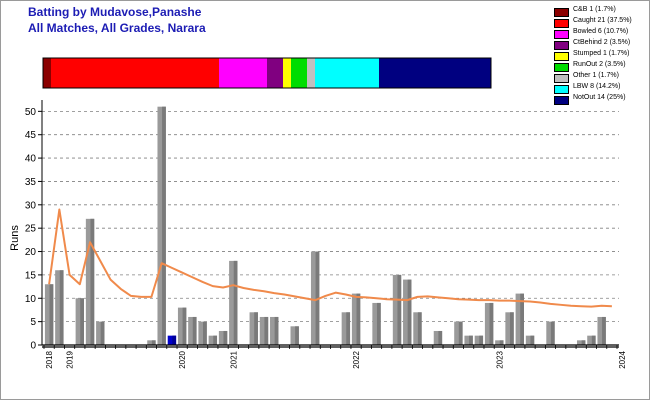  What do you see at coordinates (601, 88) in the screenshot?
I see `legend-item: LBW 8 (14.2%)` at bounding box center [601, 88].